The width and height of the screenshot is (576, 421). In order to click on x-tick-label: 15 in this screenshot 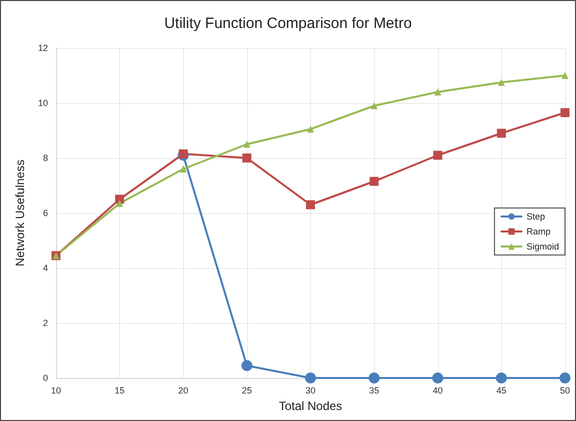, I will do `click(119, 391)`.